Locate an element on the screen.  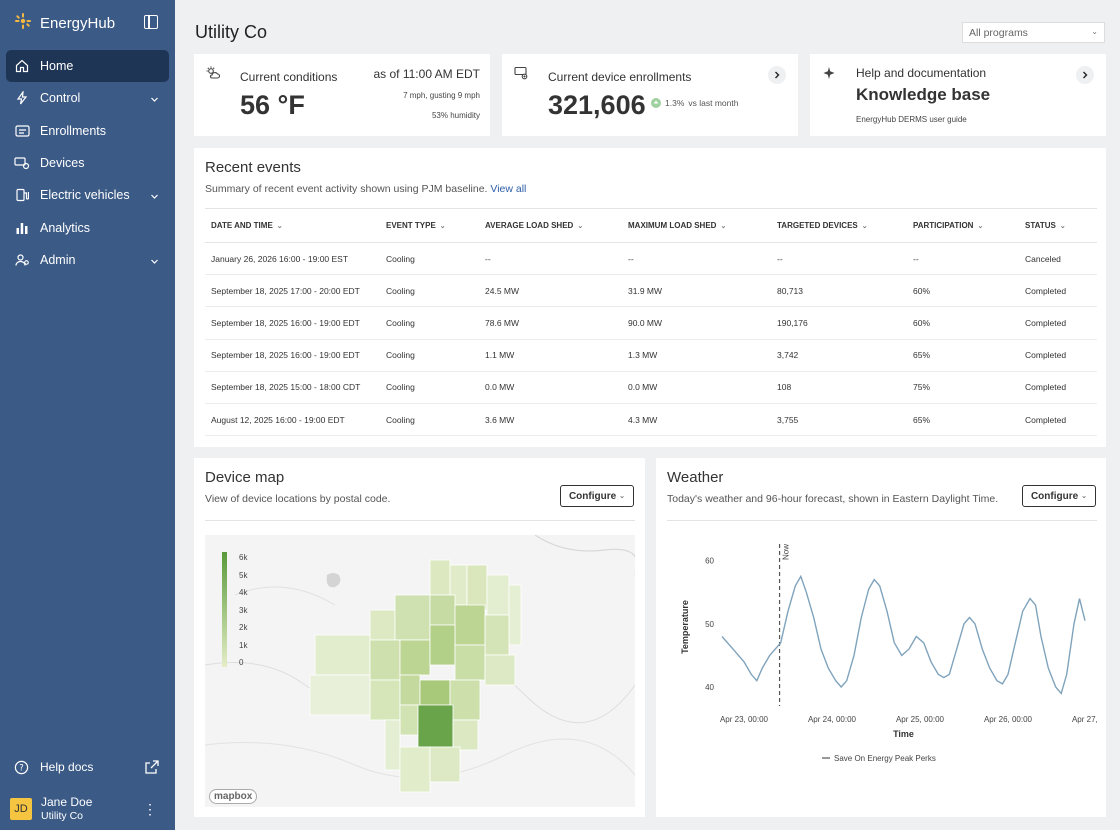
table-cell: 3,742 is located at coordinates (839, 355).